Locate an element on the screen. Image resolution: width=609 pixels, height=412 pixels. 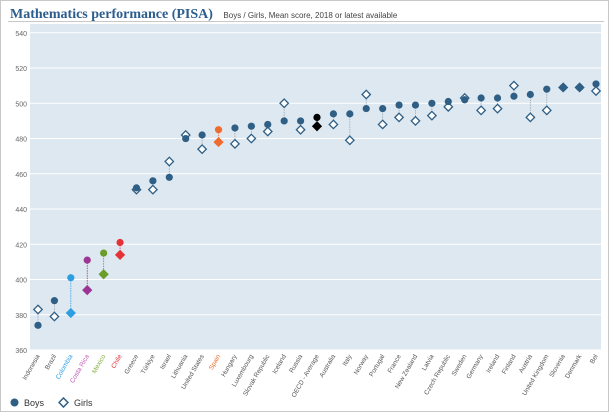
x-tick-label: Russia is located at coordinates (296, 363).